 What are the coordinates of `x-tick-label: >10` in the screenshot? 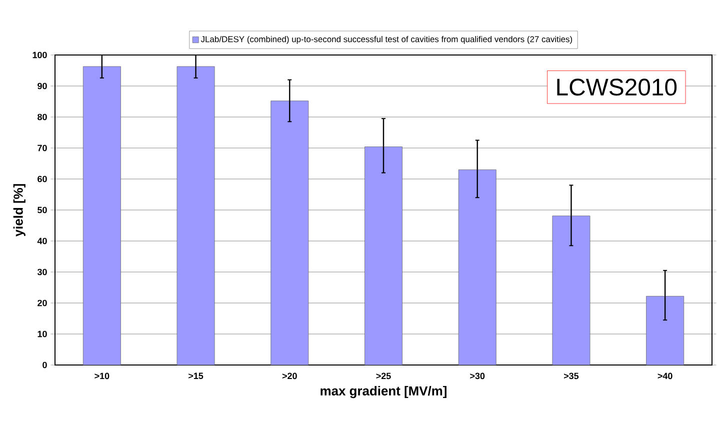 It's located at (102, 376).